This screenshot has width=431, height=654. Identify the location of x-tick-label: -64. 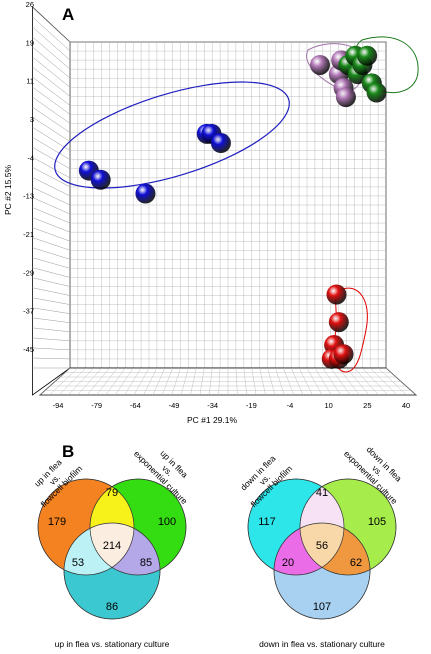
(135, 405).